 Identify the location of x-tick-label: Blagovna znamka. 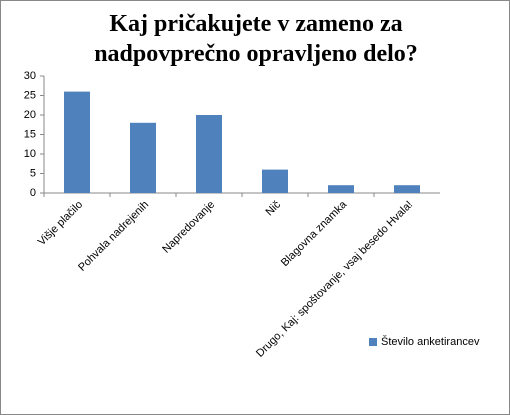
(314, 233).